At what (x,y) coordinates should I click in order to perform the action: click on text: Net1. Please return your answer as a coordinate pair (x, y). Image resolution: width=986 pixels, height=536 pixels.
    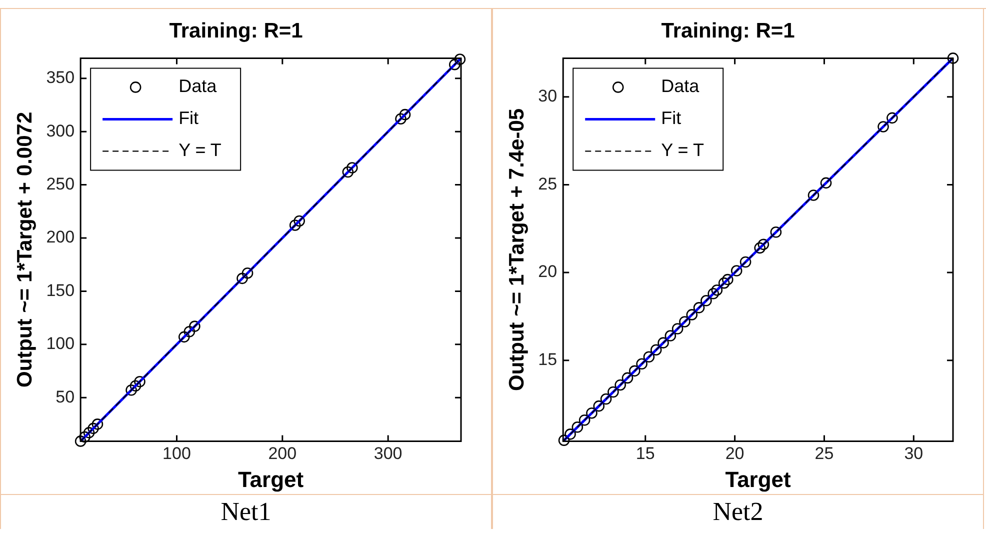
    Looking at the image, I should click on (246, 511).